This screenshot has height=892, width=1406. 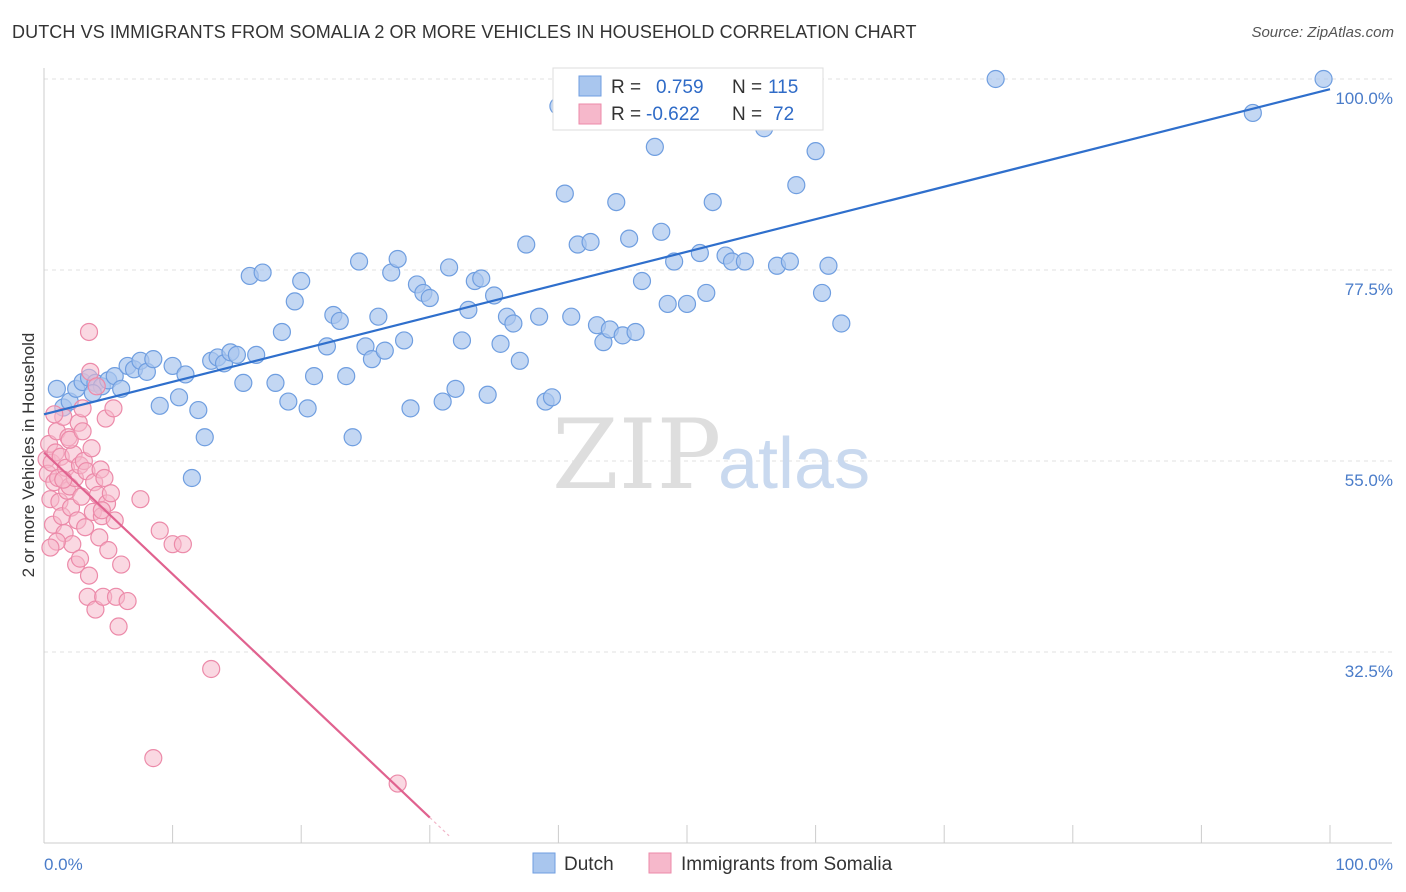 I want to click on y-axis-label: 2 or more Vehicles in Household, so click(x=28, y=455).